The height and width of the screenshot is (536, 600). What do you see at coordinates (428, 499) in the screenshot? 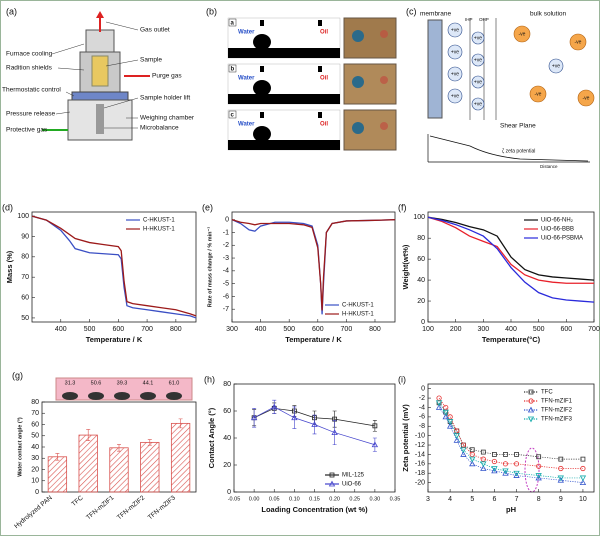
I see `x-tick-label: 3` at bounding box center [428, 499].